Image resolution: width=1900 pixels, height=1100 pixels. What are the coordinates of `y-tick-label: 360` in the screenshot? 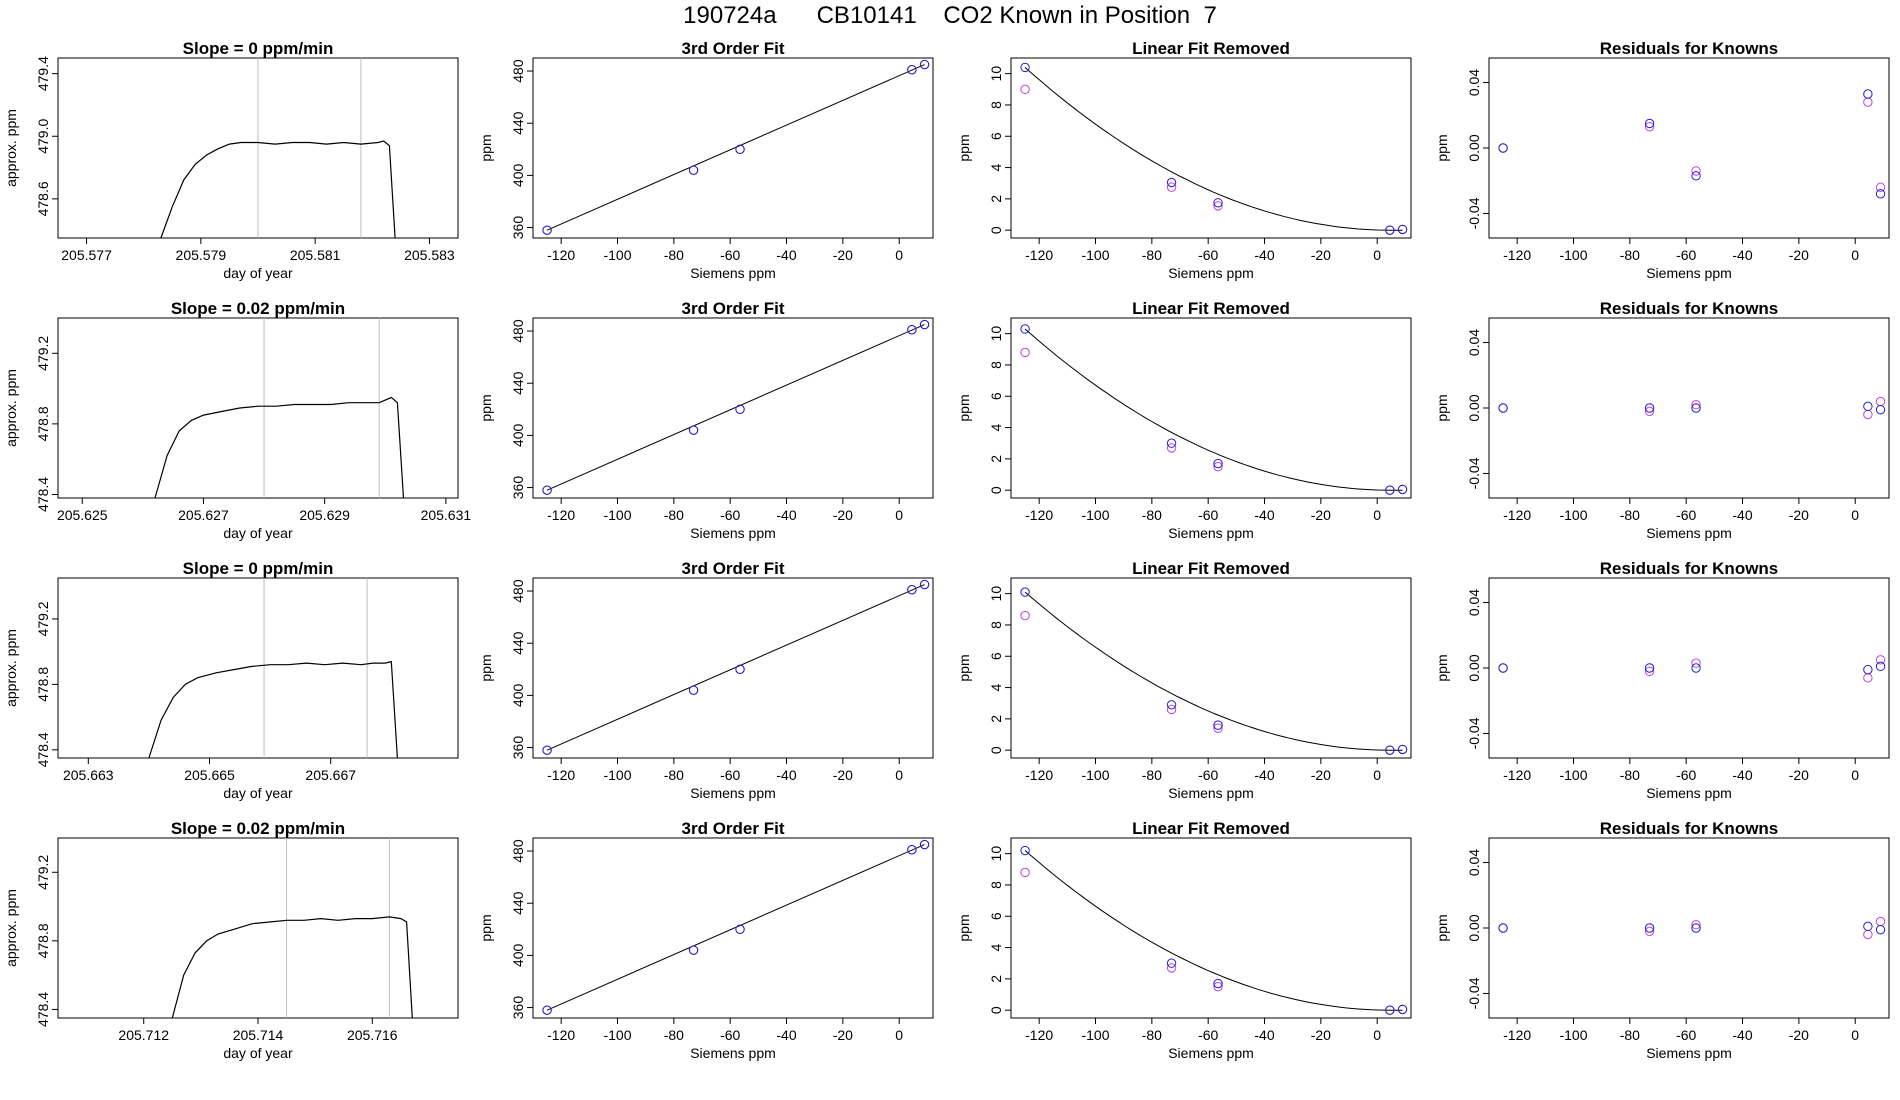 It's located at (518, 488).